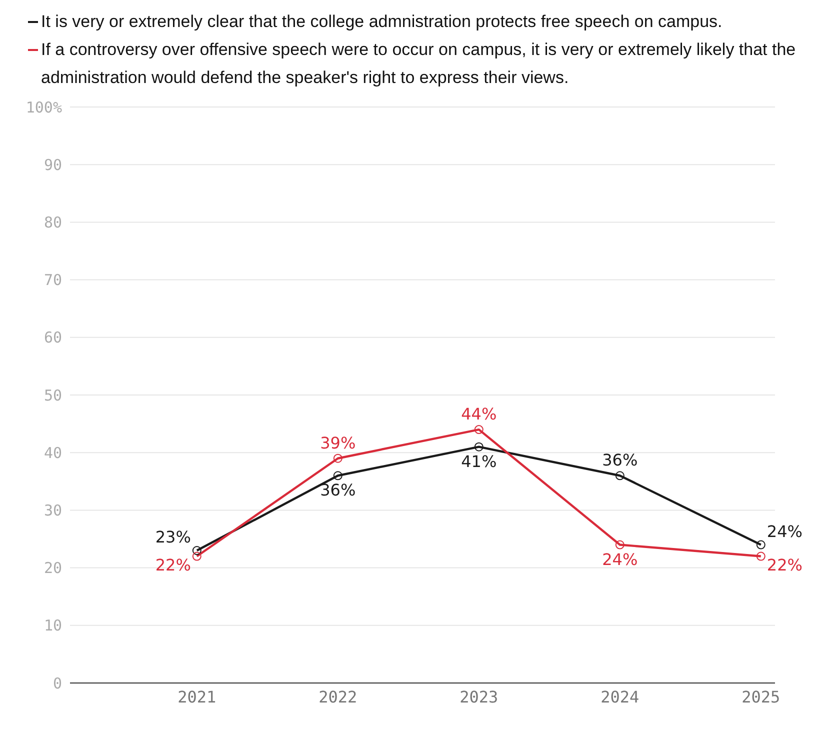  Describe the element at coordinates (44, 107) in the screenshot. I see `y-tick-label: 100%` at that location.